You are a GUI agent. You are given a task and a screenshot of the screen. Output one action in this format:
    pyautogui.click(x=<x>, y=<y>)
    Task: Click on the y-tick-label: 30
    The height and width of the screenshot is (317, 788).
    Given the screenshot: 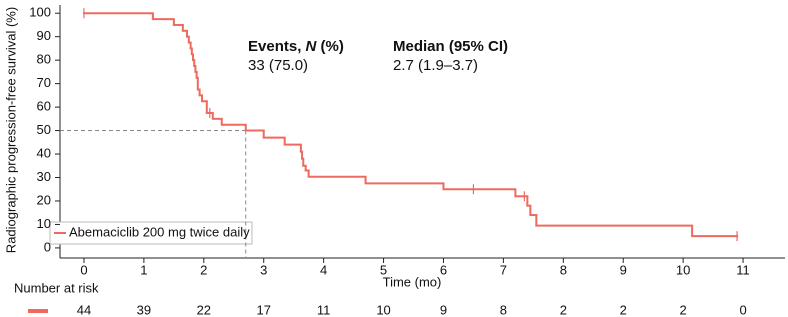 What is the action you would take?
    pyautogui.click(x=44, y=176)
    